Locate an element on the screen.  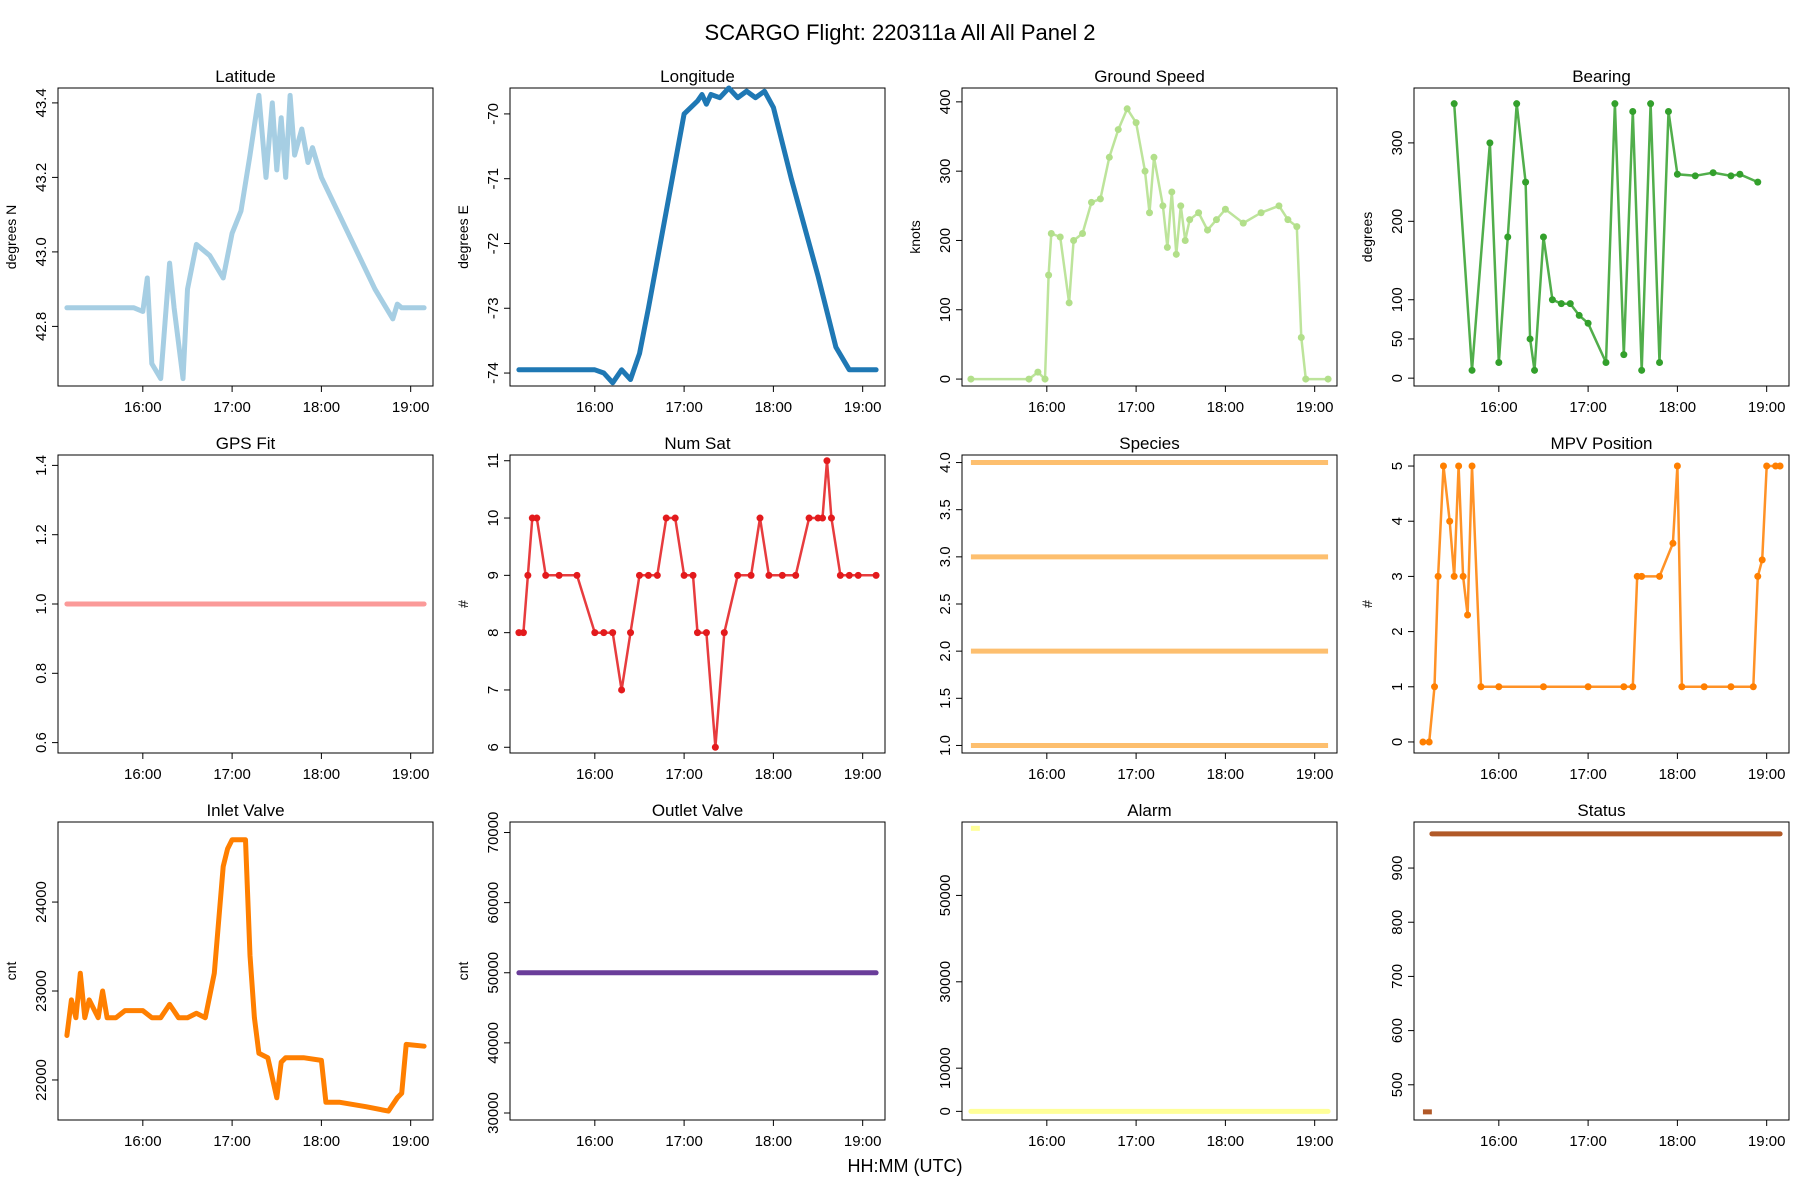
y-tick-label: 4.0 is located at coordinates (945, 462).